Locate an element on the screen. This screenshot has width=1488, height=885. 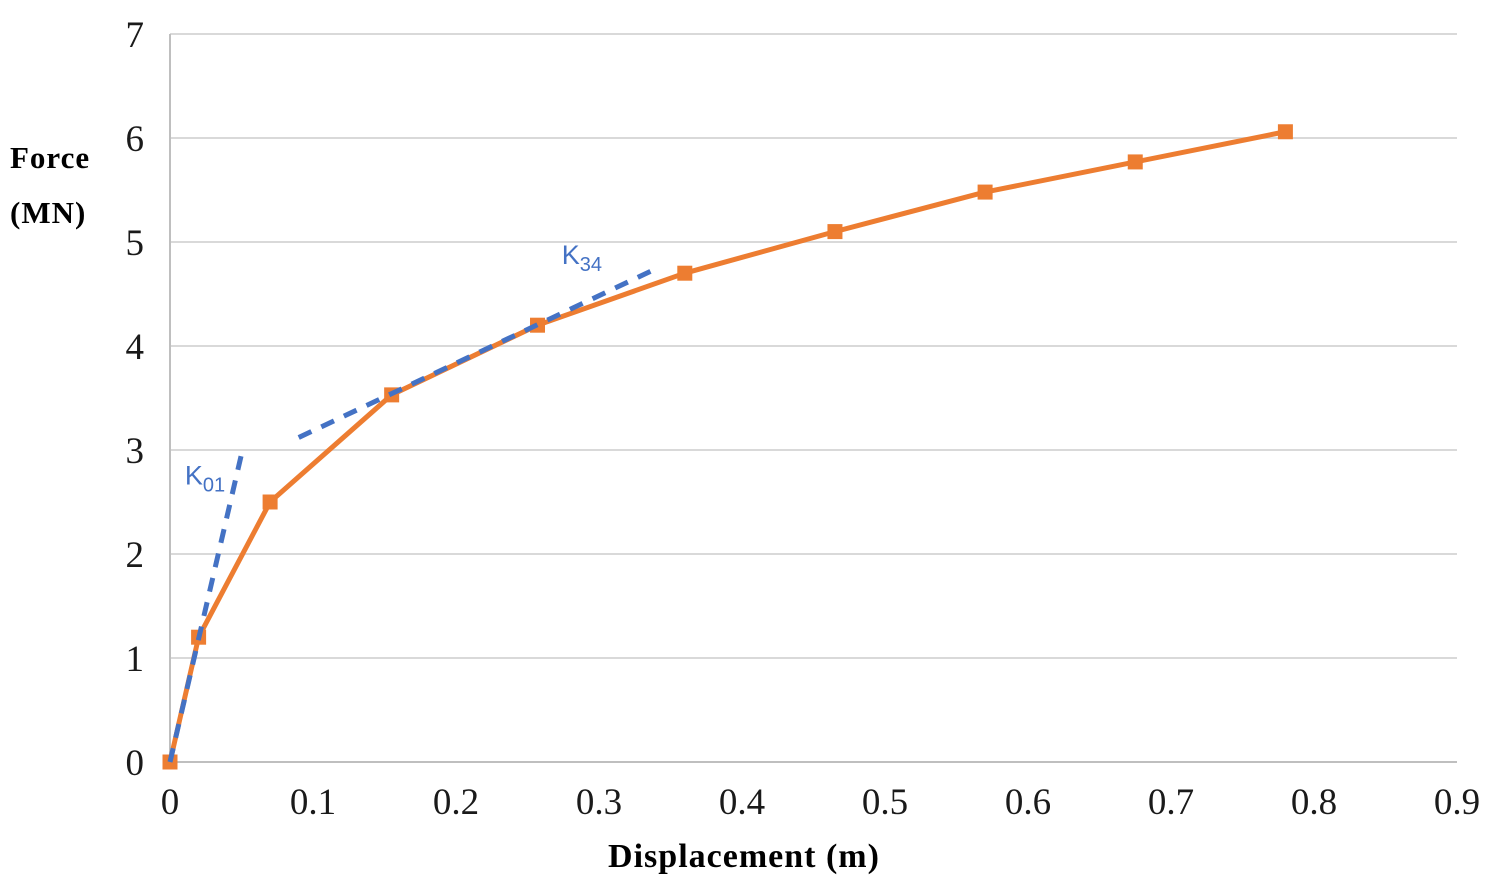
x-tick-label-0.7: 0.7 is located at coordinates (1171, 802).